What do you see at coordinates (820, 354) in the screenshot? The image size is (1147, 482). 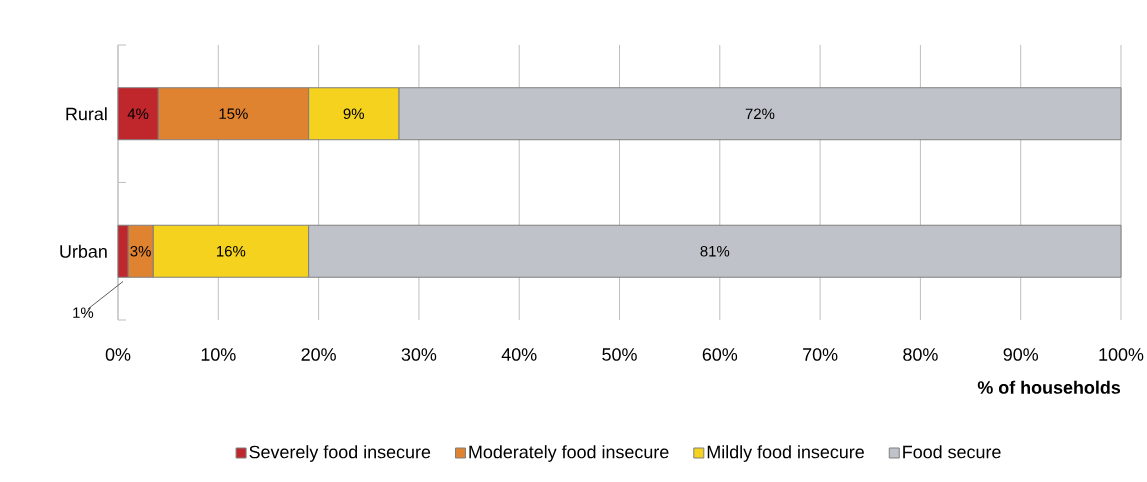 I see `x-tick-label: 70%` at bounding box center [820, 354].